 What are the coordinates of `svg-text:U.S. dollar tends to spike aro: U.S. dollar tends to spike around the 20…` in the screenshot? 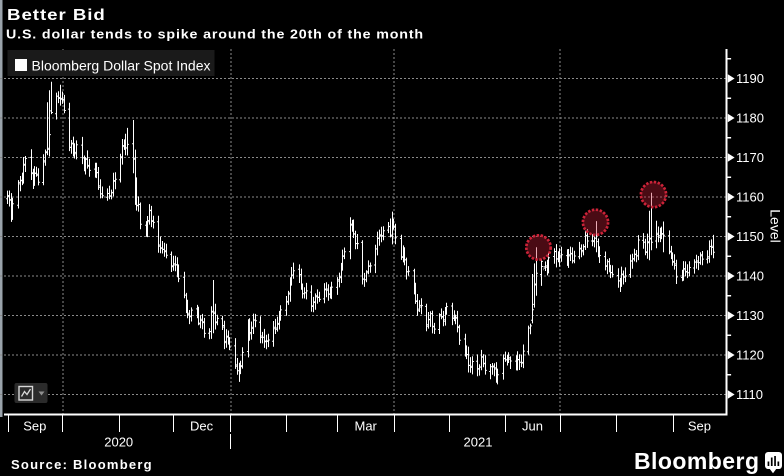 It's located at (215, 34).